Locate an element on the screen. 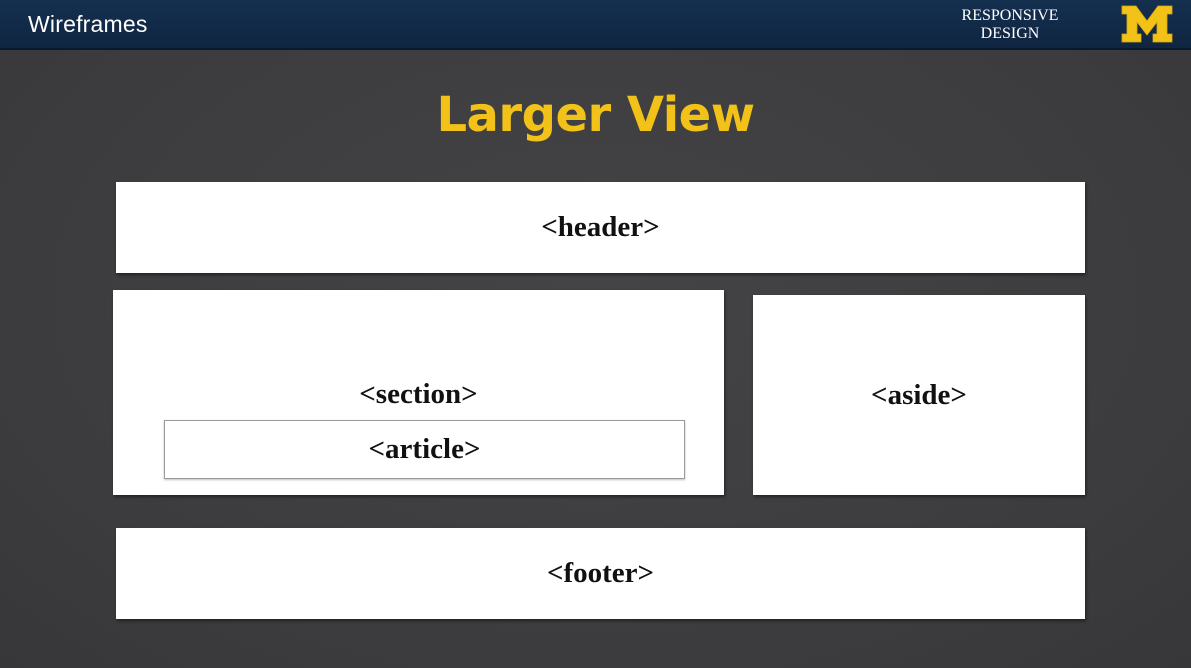  course-name-line1: RESPONSIVE is located at coordinates (1010, 15).